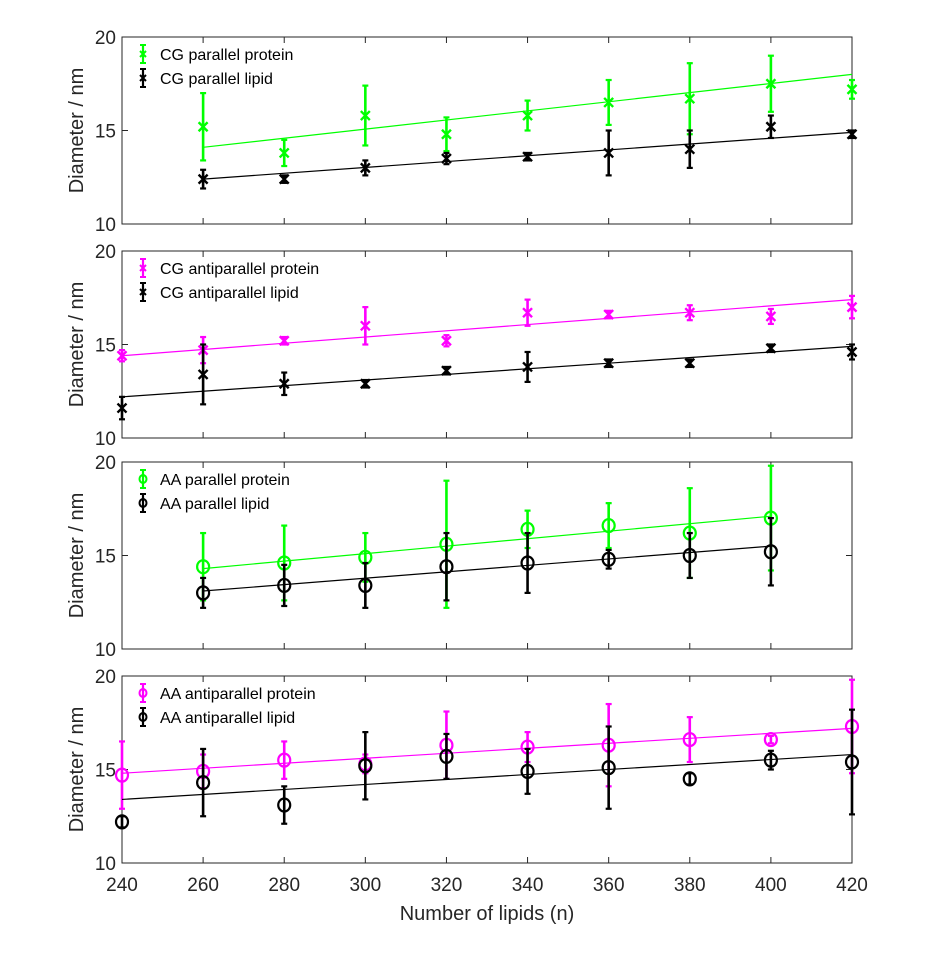  I want to click on series-2: AA parallel lipid, so click(458, 551).